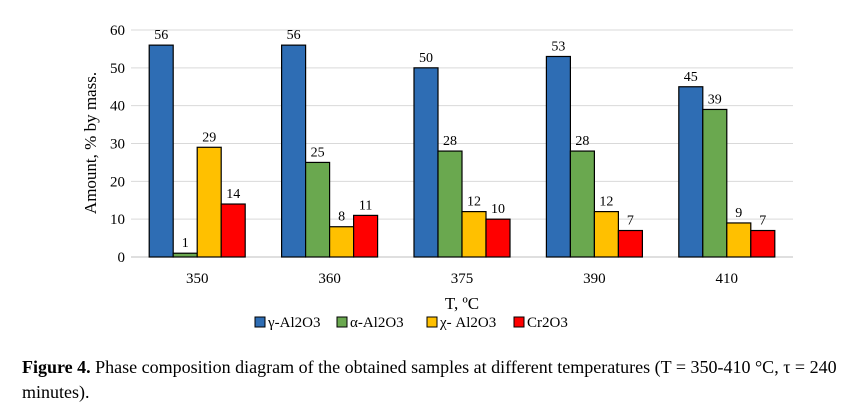 This screenshot has height=417, width=850. Describe the element at coordinates (122, 258) in the screenshot. I see `y-tick-label: 0` at that location.